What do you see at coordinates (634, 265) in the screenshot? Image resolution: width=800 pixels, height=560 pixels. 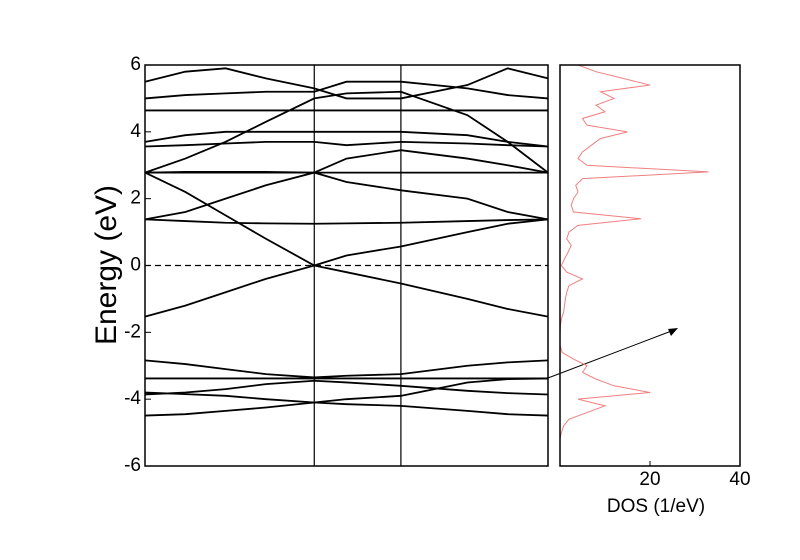 I see `dos-line` at bounding box center [634, 265].